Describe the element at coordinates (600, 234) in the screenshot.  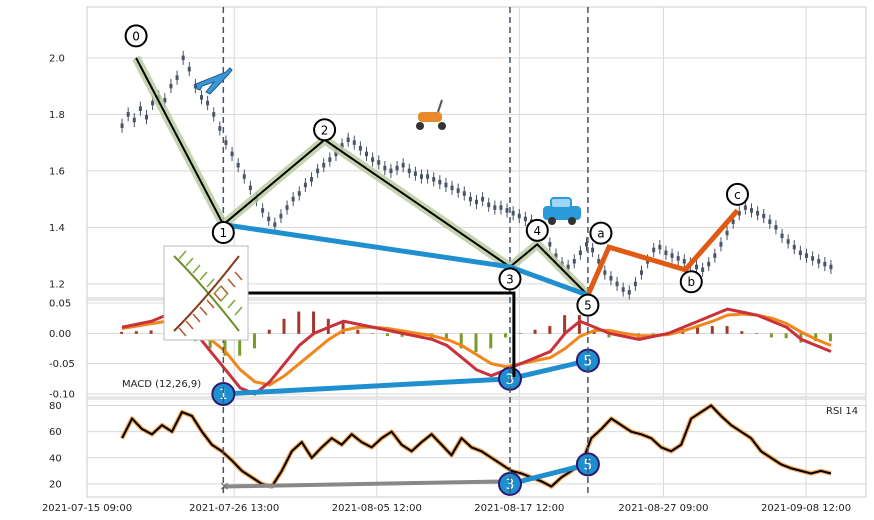
I see `wave-point-label: a` at that location.